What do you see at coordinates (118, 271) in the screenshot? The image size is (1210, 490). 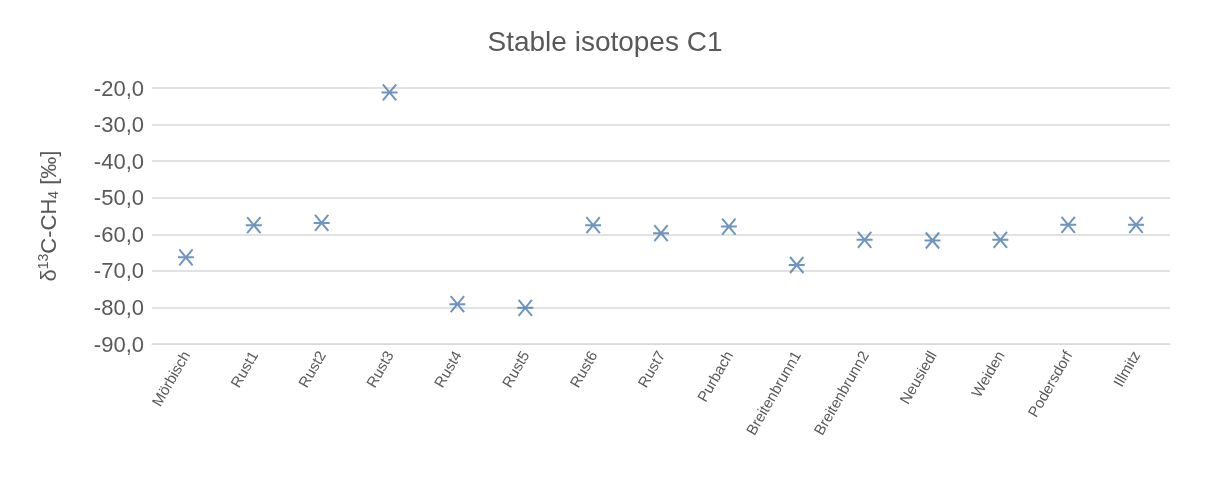 I see `y-tick-label: -70,0` at bounding box center [118, 271].